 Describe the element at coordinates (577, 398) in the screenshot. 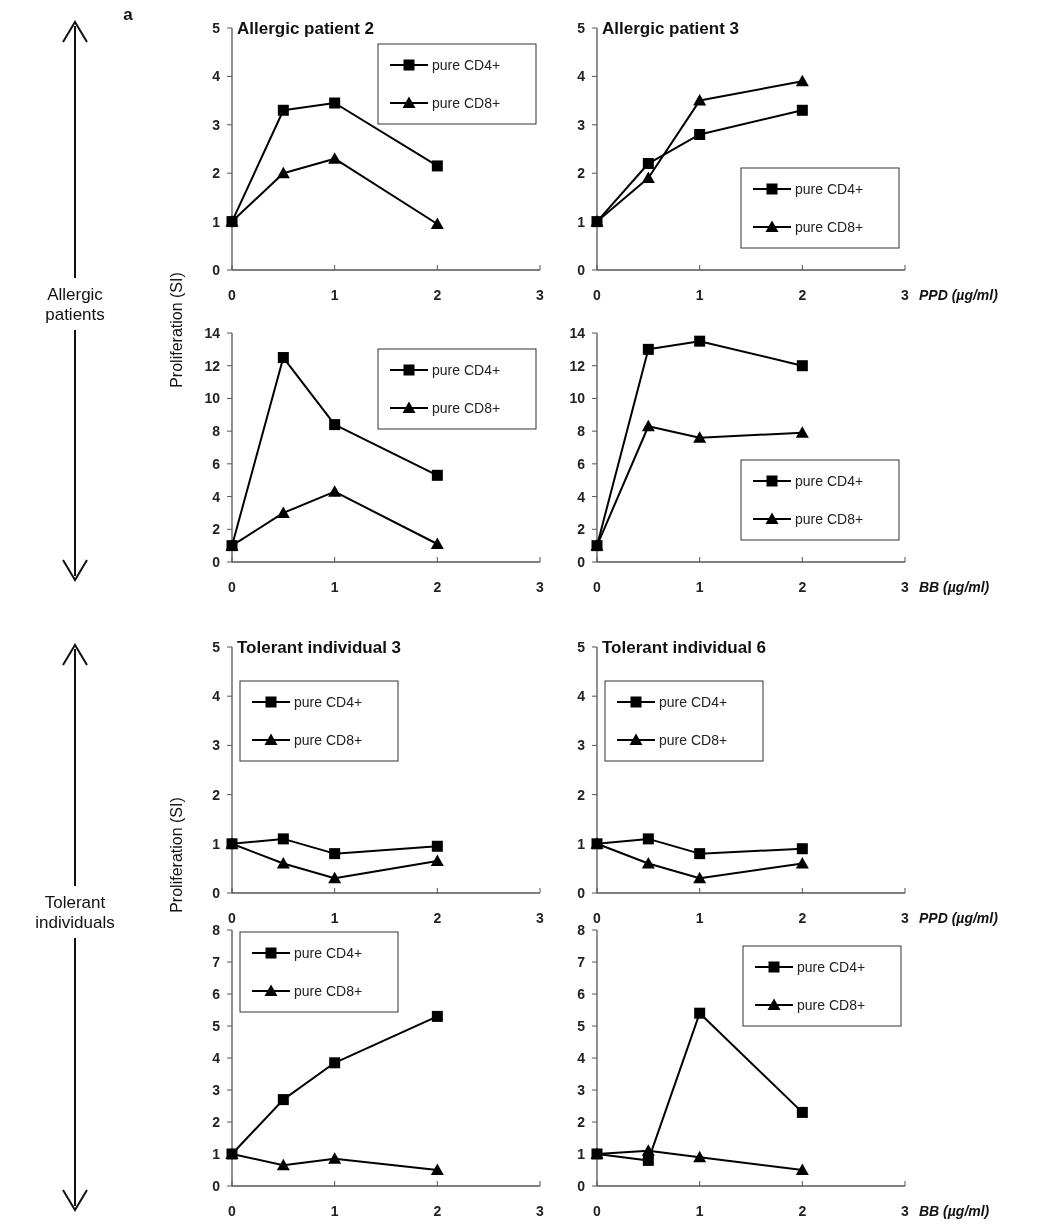

I see `y-tick-label: 10` at that location.